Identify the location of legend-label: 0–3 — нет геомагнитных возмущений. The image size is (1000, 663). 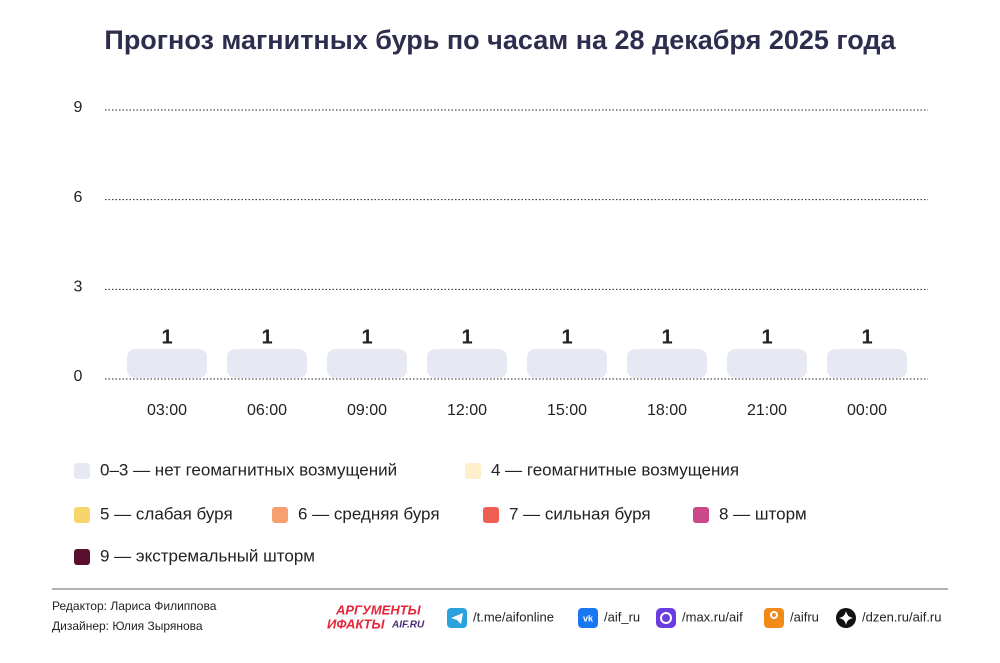
(248, 469).